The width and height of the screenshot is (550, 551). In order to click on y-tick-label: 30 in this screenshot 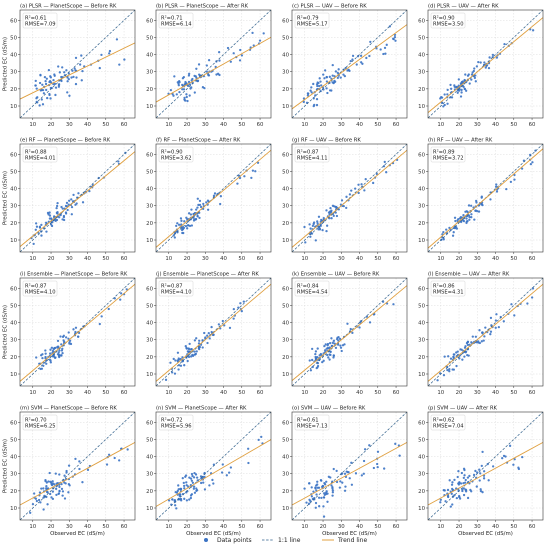, I will do `click(285, 475)`.